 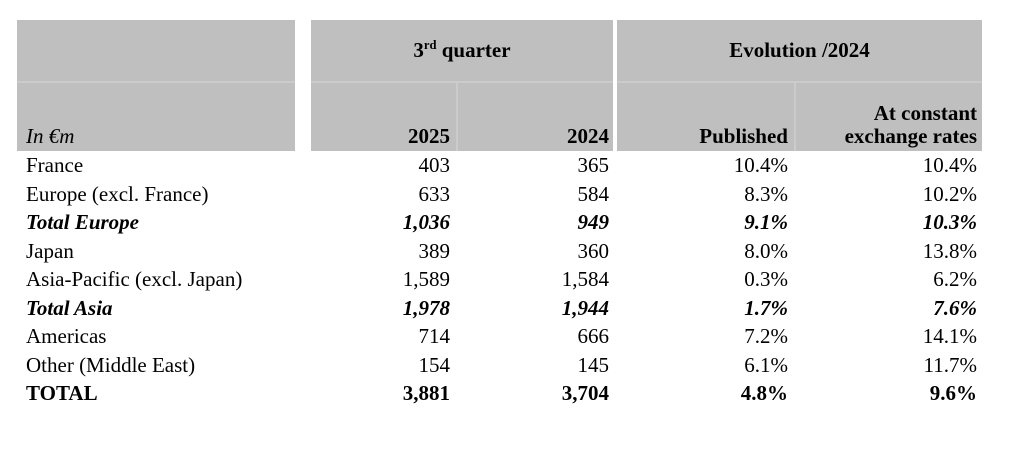 I want to click on value-published: 6.1%, so click(x=766, y=364).